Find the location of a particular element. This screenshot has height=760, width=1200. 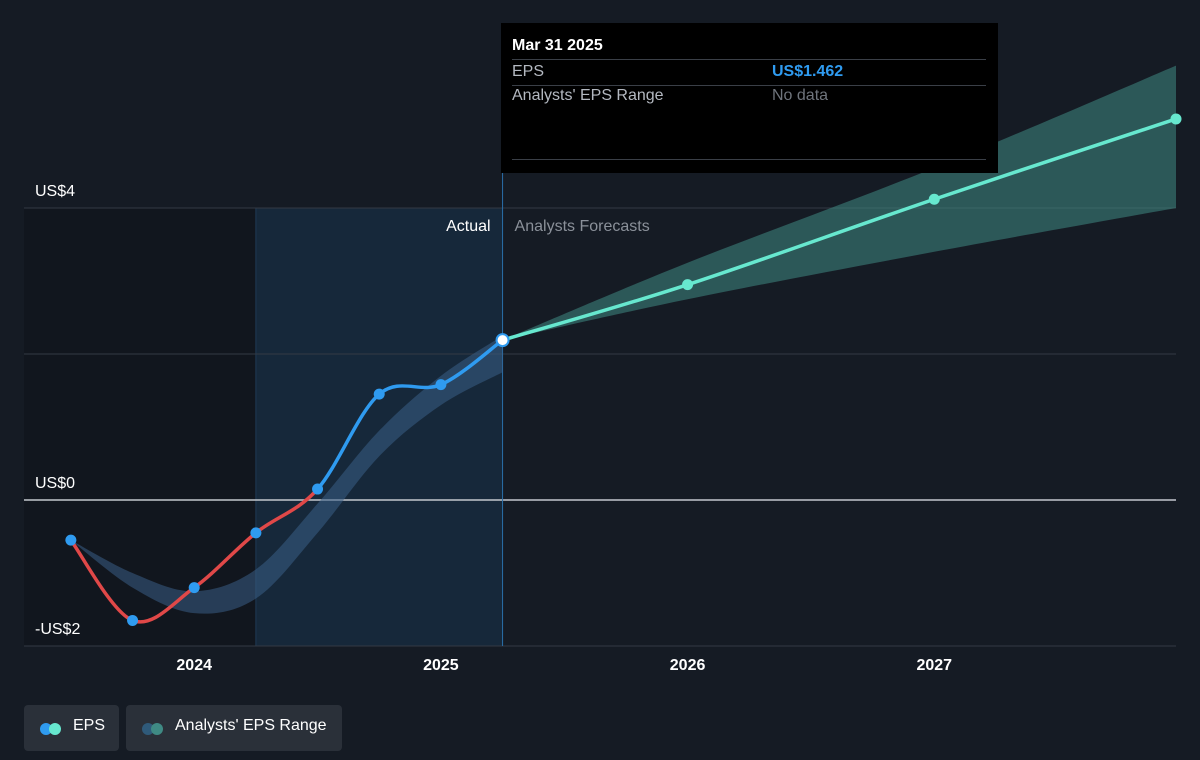

legend-range-label: Analysts' EPS Range is located at coordinates (251, 725).